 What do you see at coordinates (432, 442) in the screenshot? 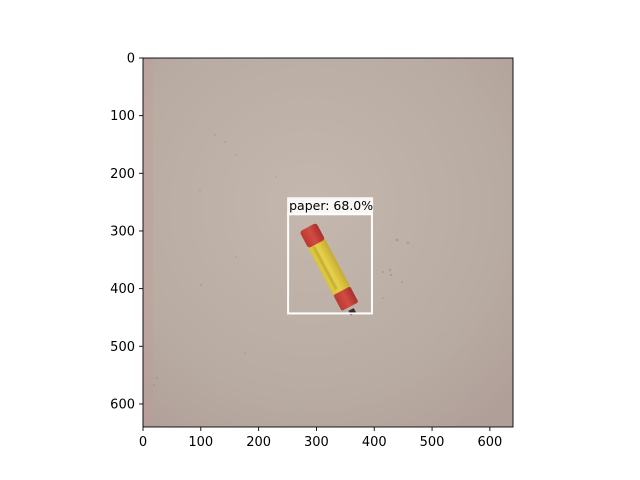
I see `x-tick-label: 500` at bounding box center [432, 442].